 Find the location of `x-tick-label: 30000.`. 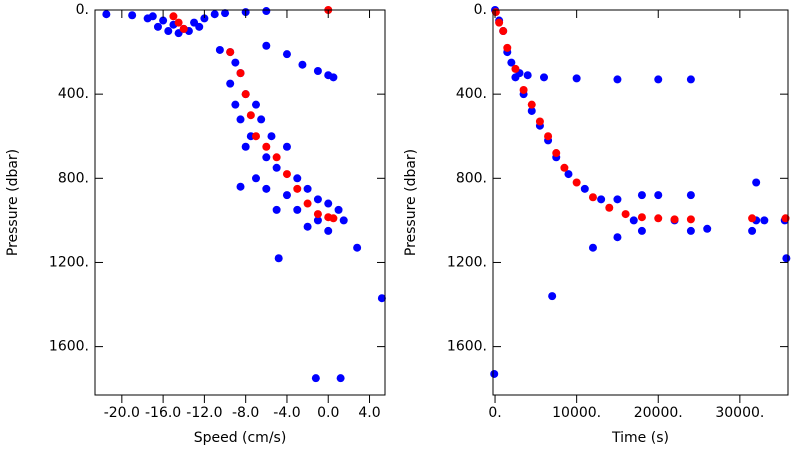

x-tick-label: 30000. is located at coordinates (739, 413).